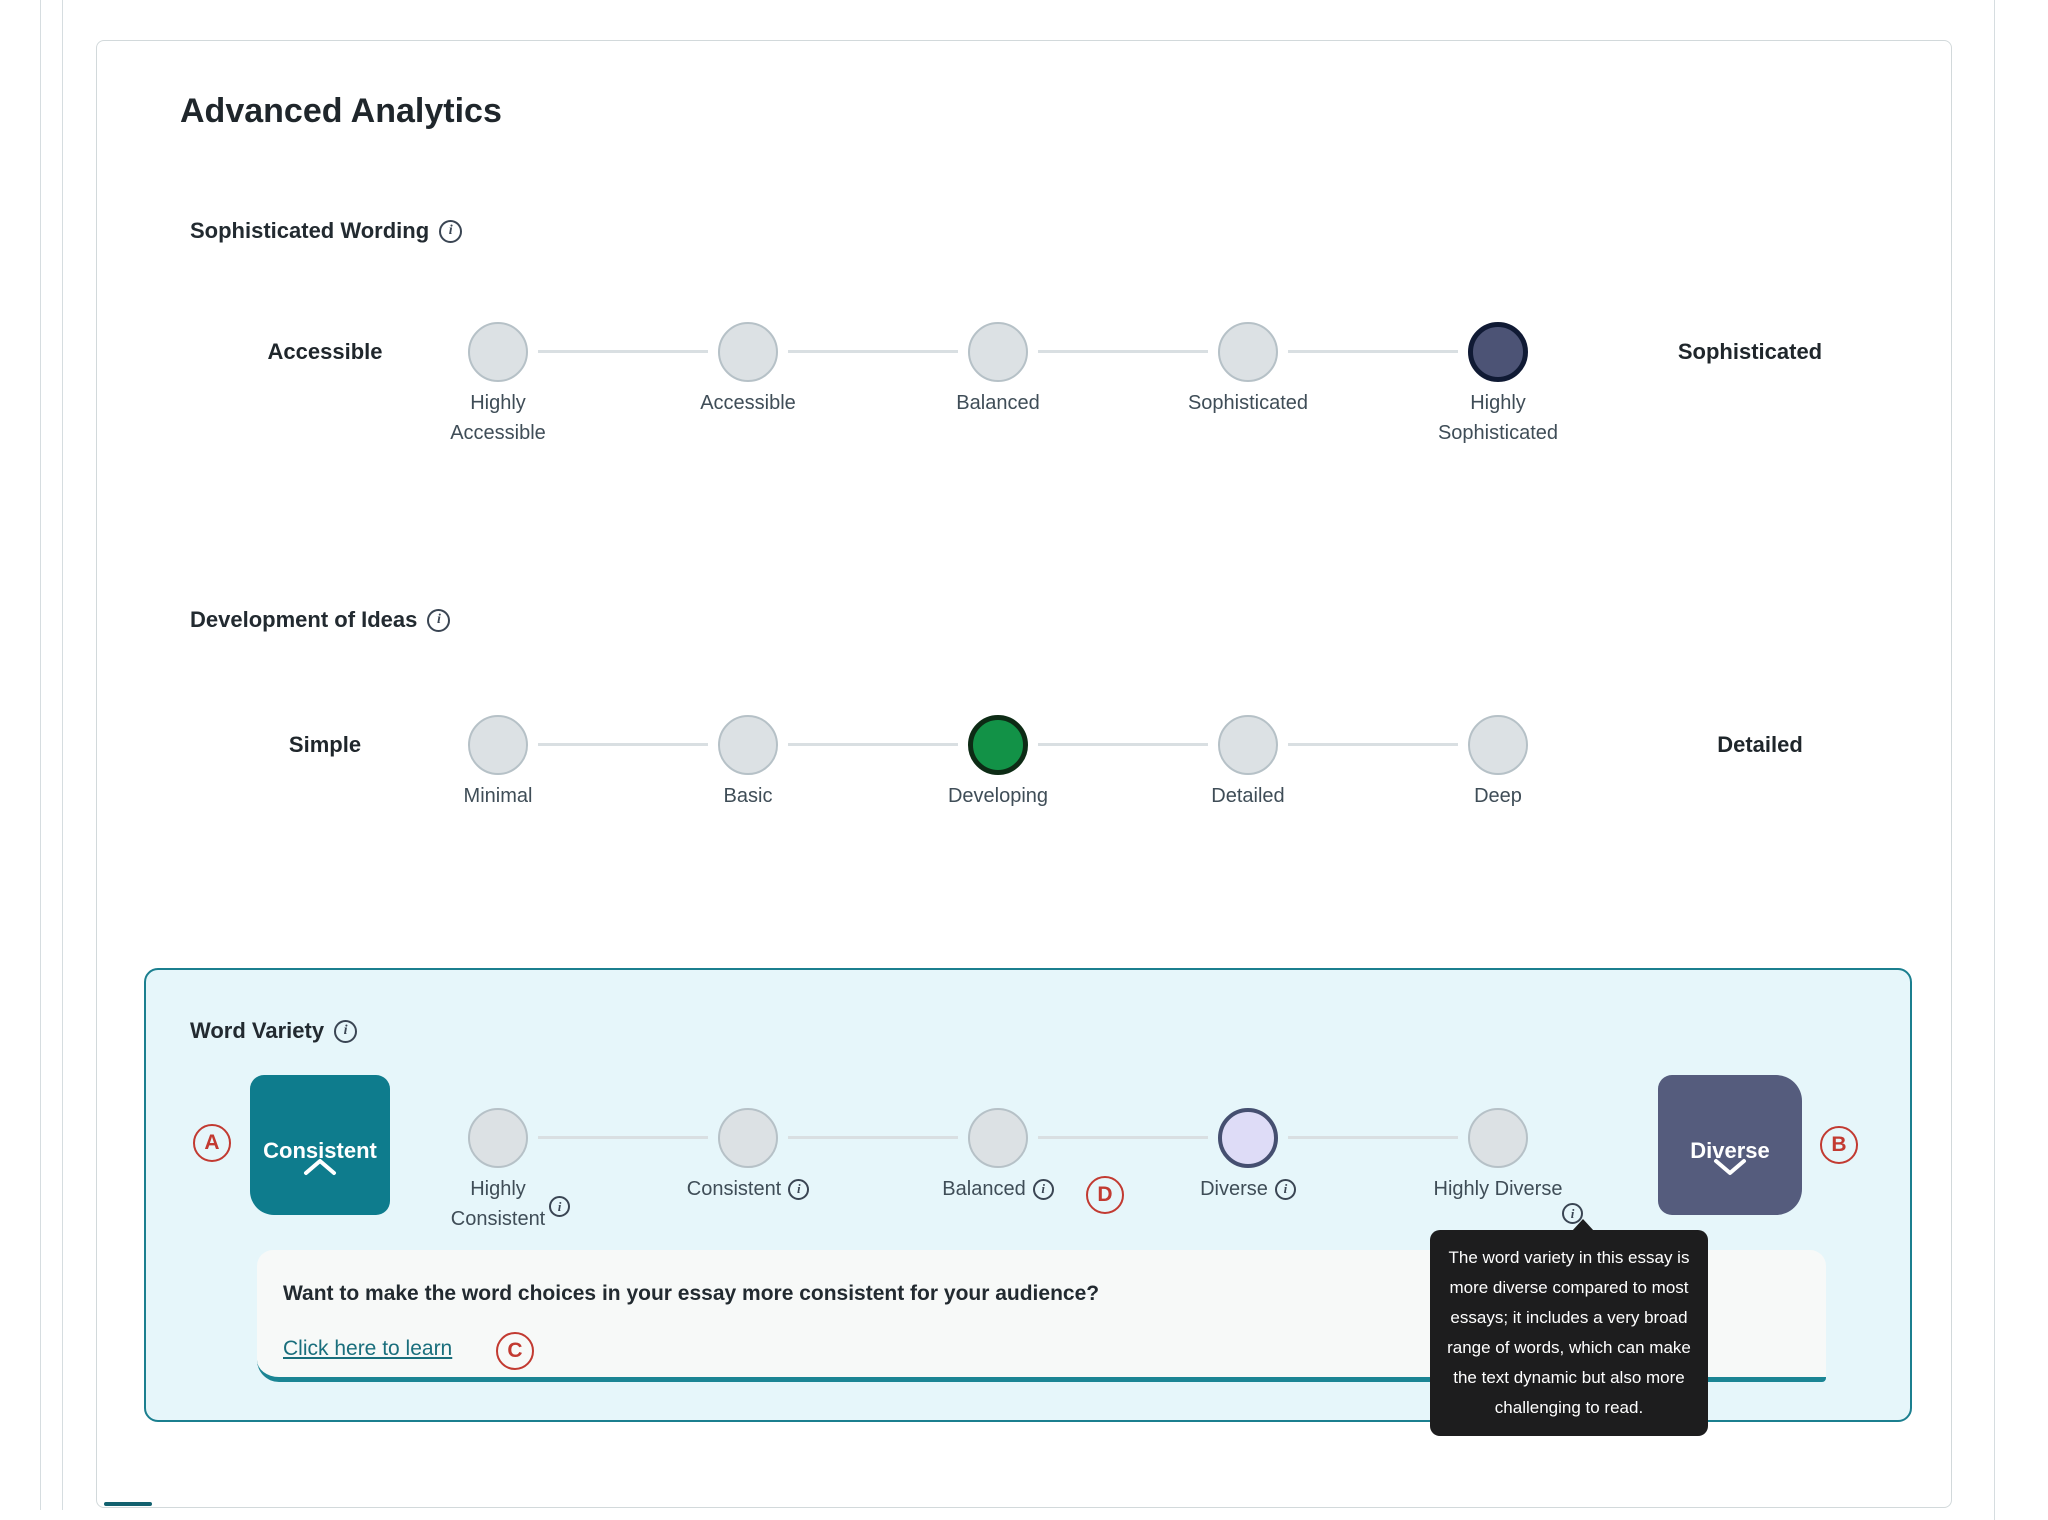  I want to click on scale-dot-consistent, so click(748, 1138).